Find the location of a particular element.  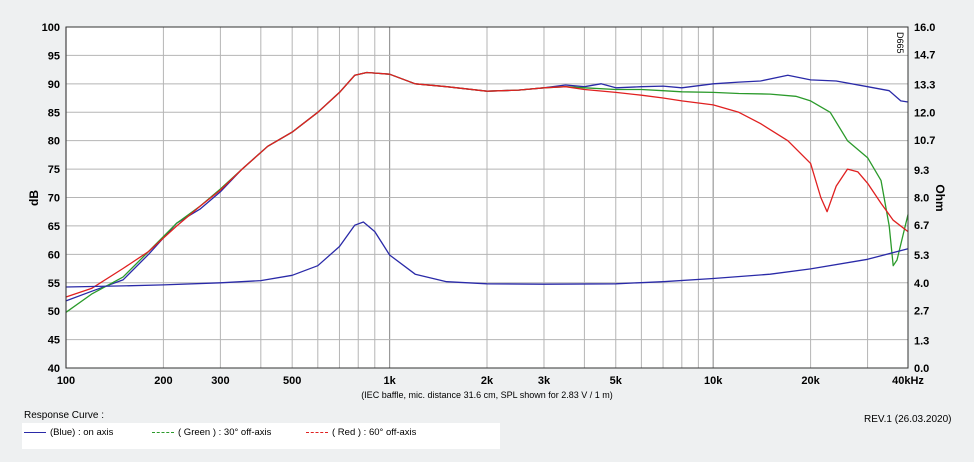

legend is located at coordinates (261, 436).